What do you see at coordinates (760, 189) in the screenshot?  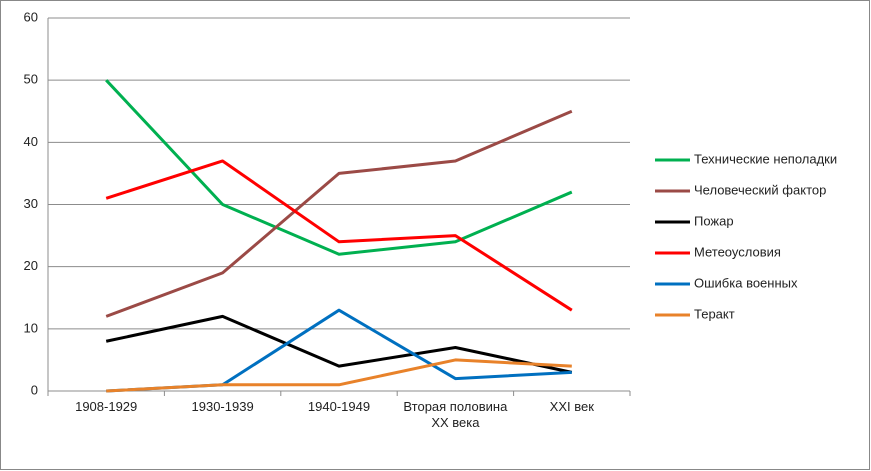 I see `legend-label: Человеческий фактор` at bounding box center [760, 189].